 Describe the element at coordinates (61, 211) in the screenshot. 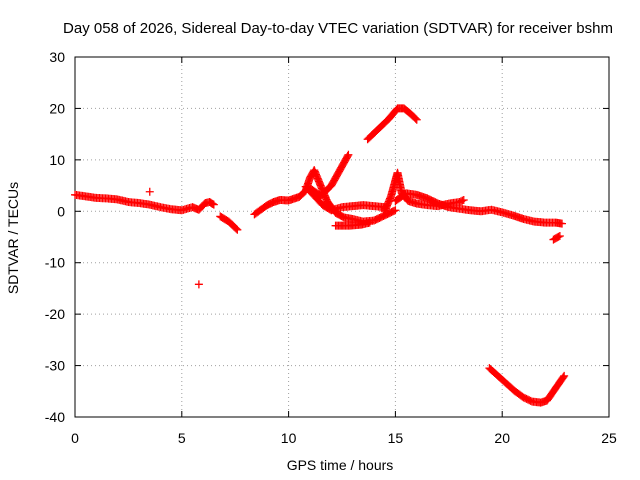

I see `y-tick-label: 0` at that location.